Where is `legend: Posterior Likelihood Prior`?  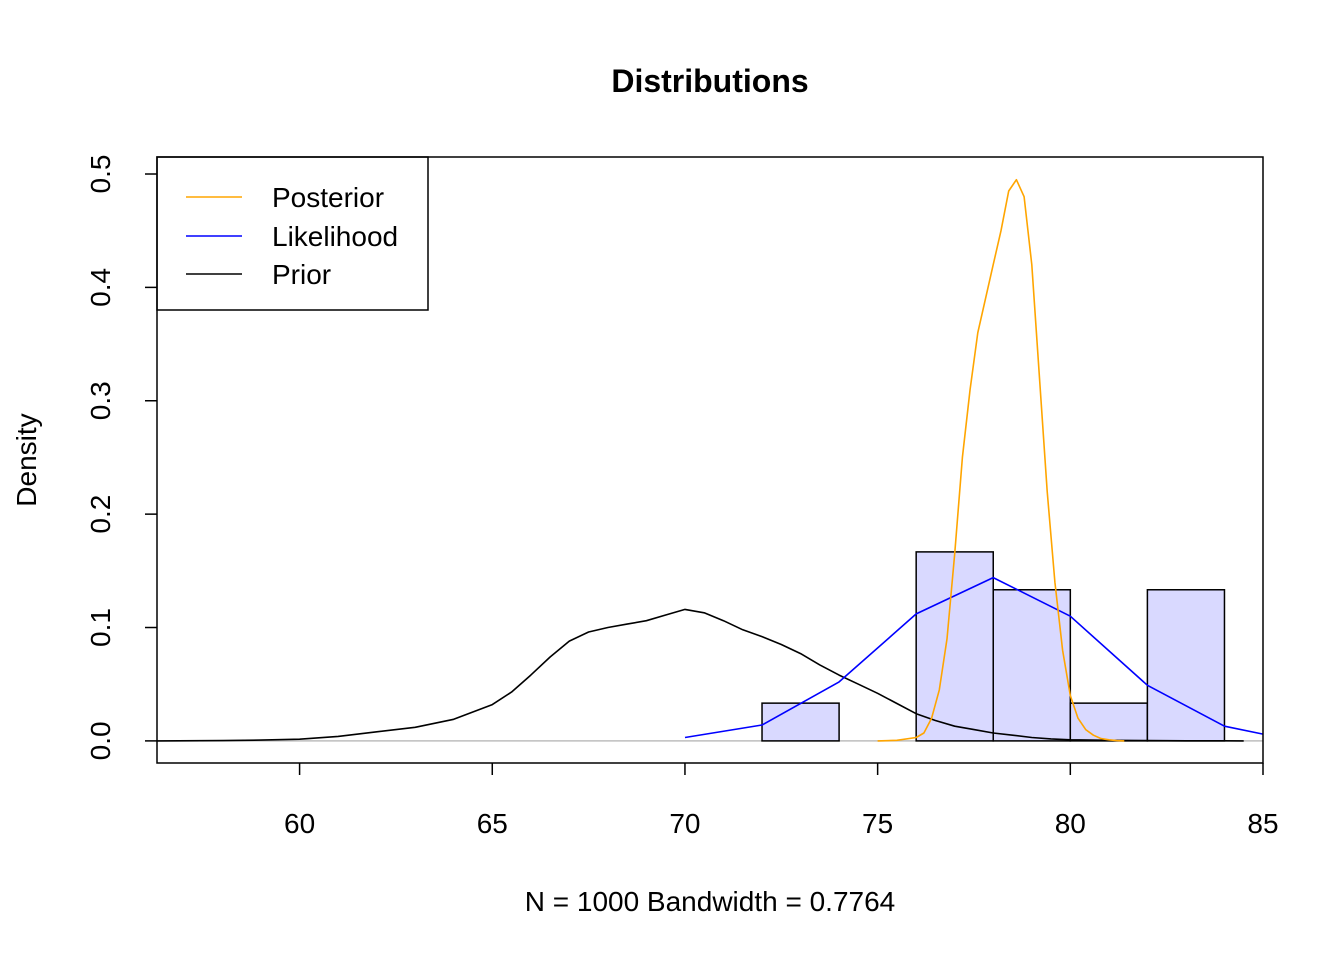
legend: Posterior Likelihood Prior is located at coordinates (292, 233).